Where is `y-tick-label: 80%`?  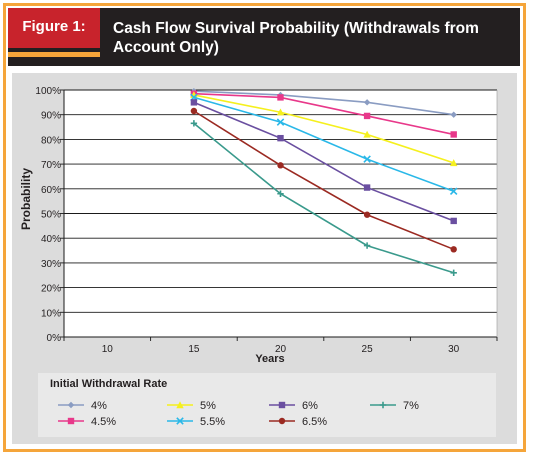
y-tick-label: 80% is located at coordinates (51, 140).